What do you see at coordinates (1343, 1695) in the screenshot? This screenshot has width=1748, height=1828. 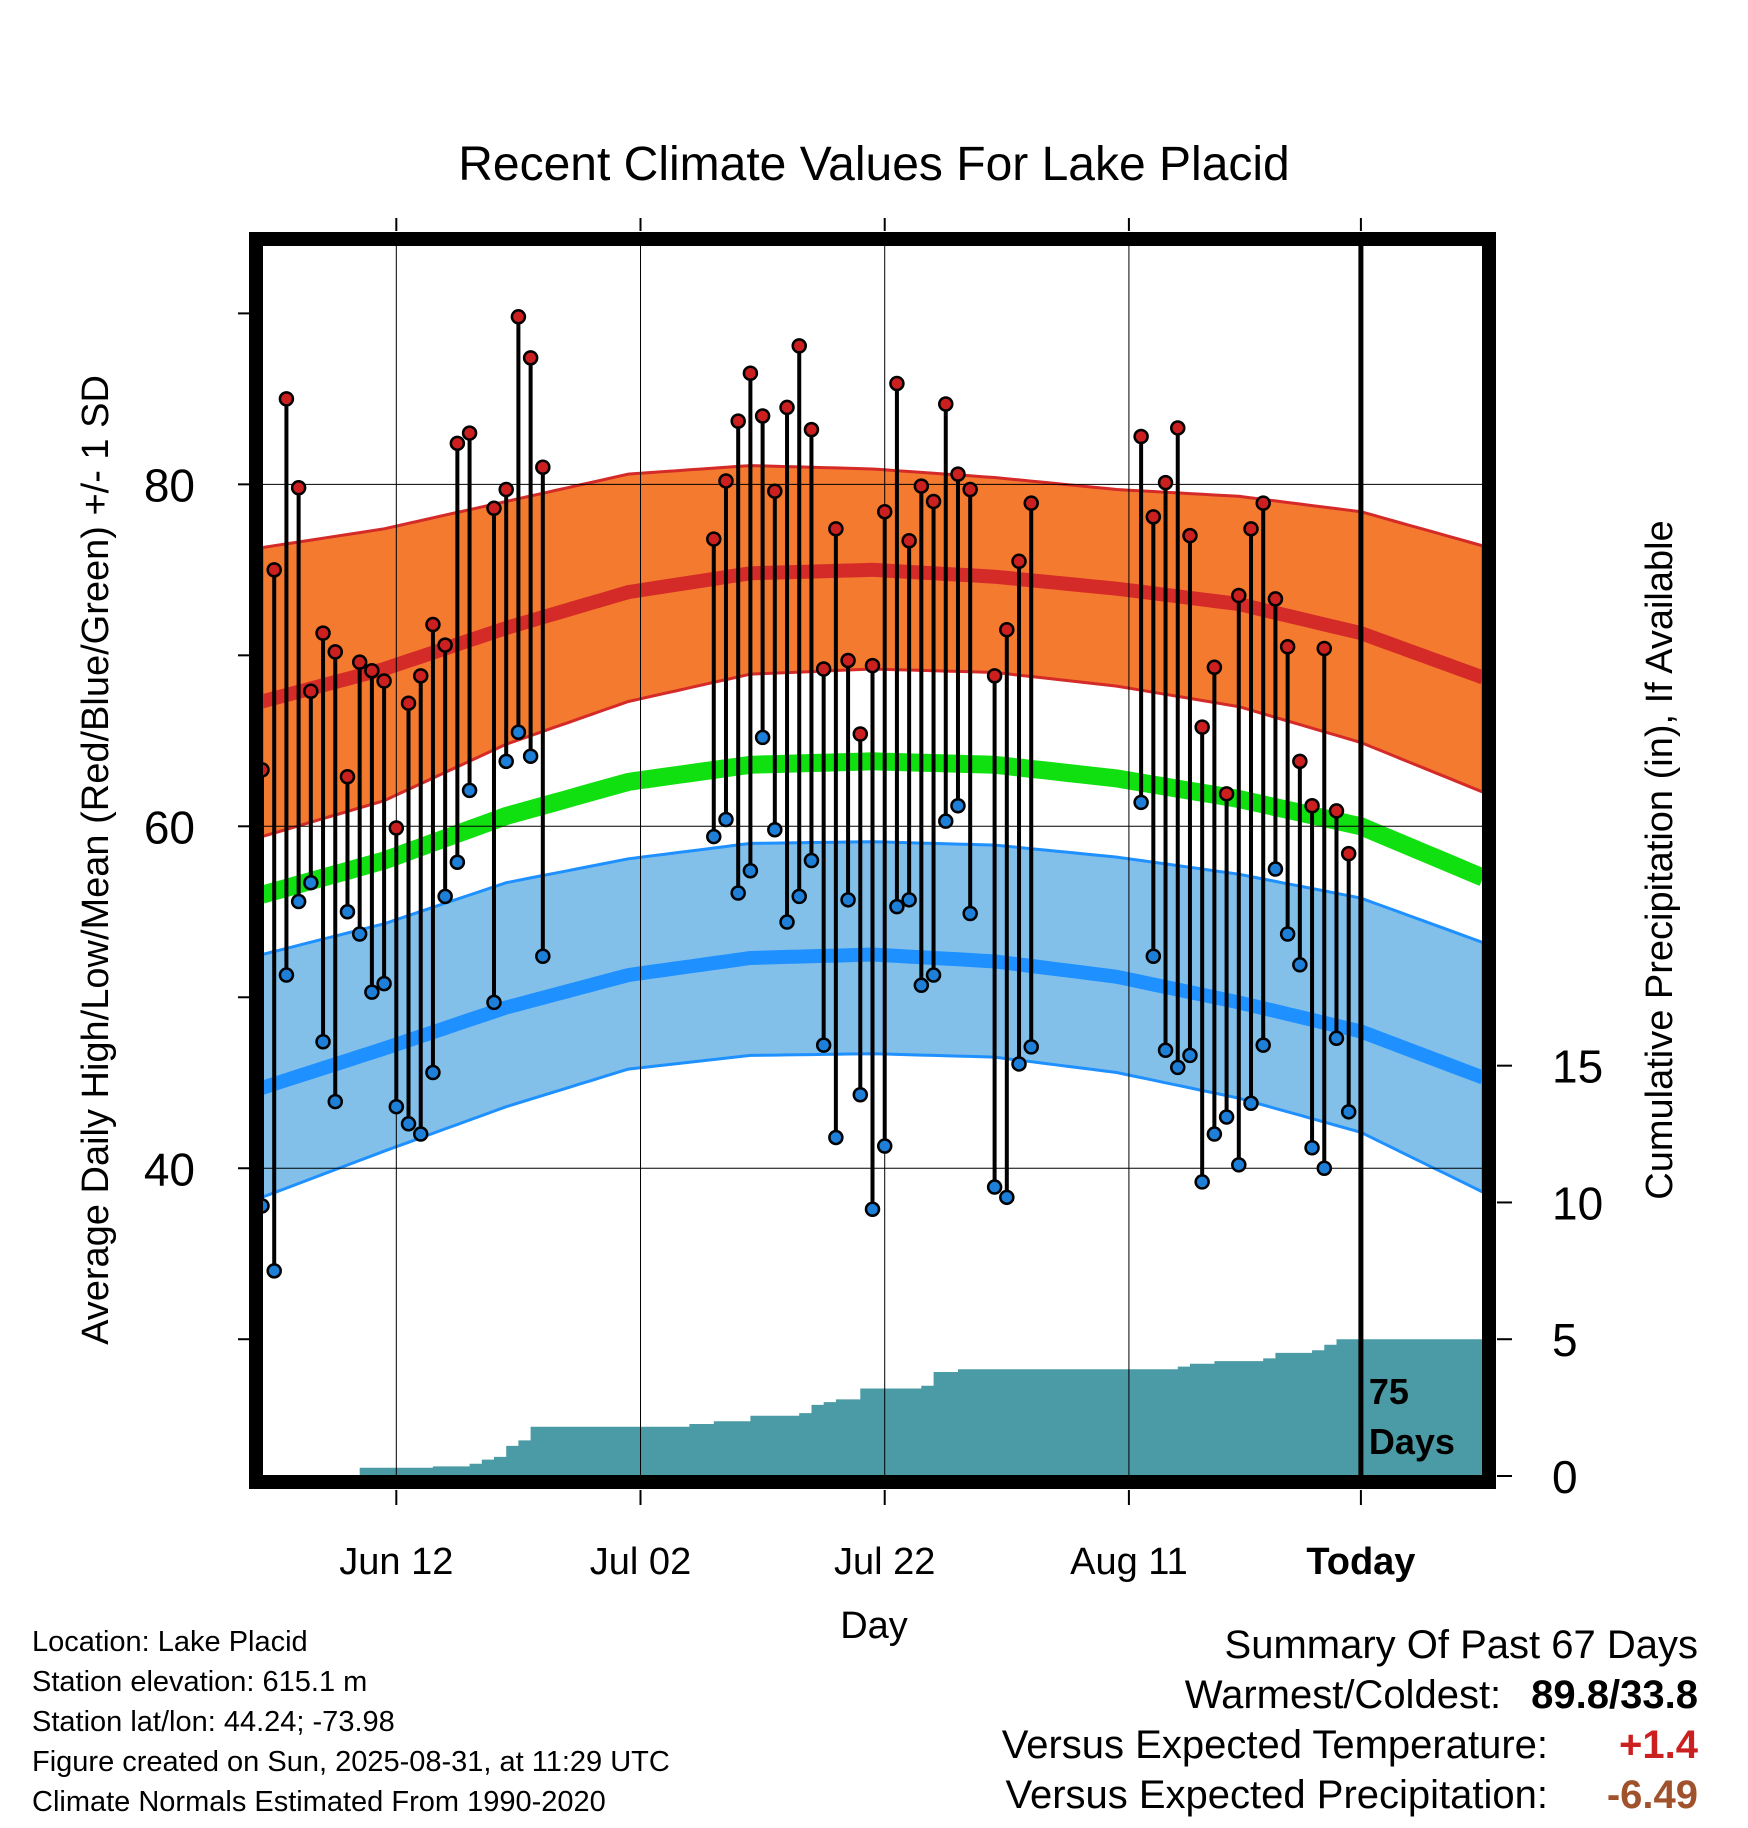 I see `warmest-label: Warmest/Coldest:` at bounding box center [1343, 1695].